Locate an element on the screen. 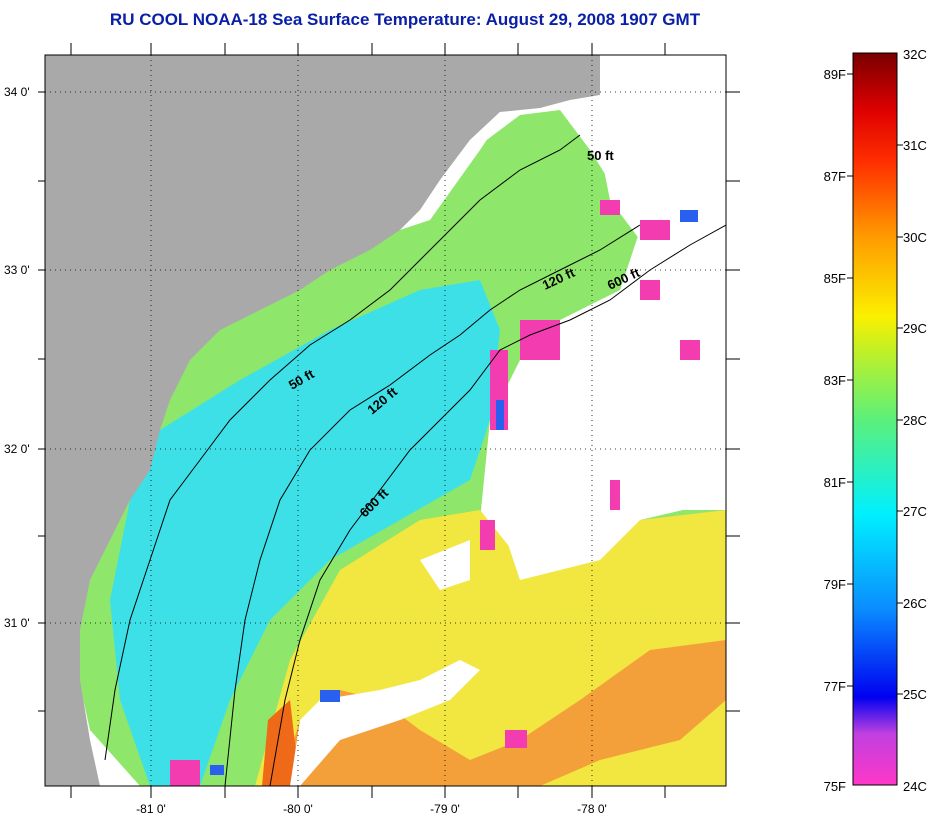 This screenshot has width=936, height=817. cb-c-27: 27C is located at coordinates (915, 511).